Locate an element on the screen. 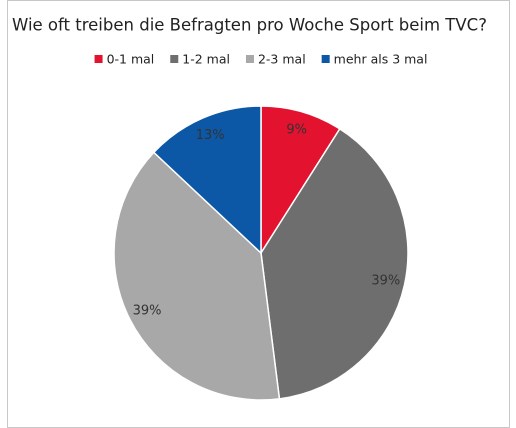 This screenshot has width=516, height=428. legend-label: mehr als 3 mal is located at coordinates (381, 59).